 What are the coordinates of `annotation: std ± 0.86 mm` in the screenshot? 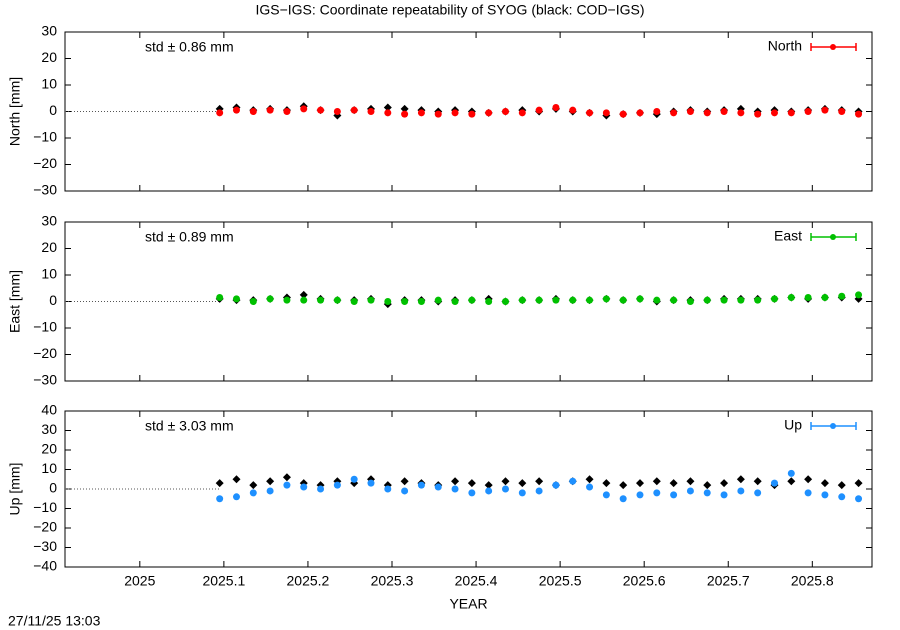 It's located at (189, 47).